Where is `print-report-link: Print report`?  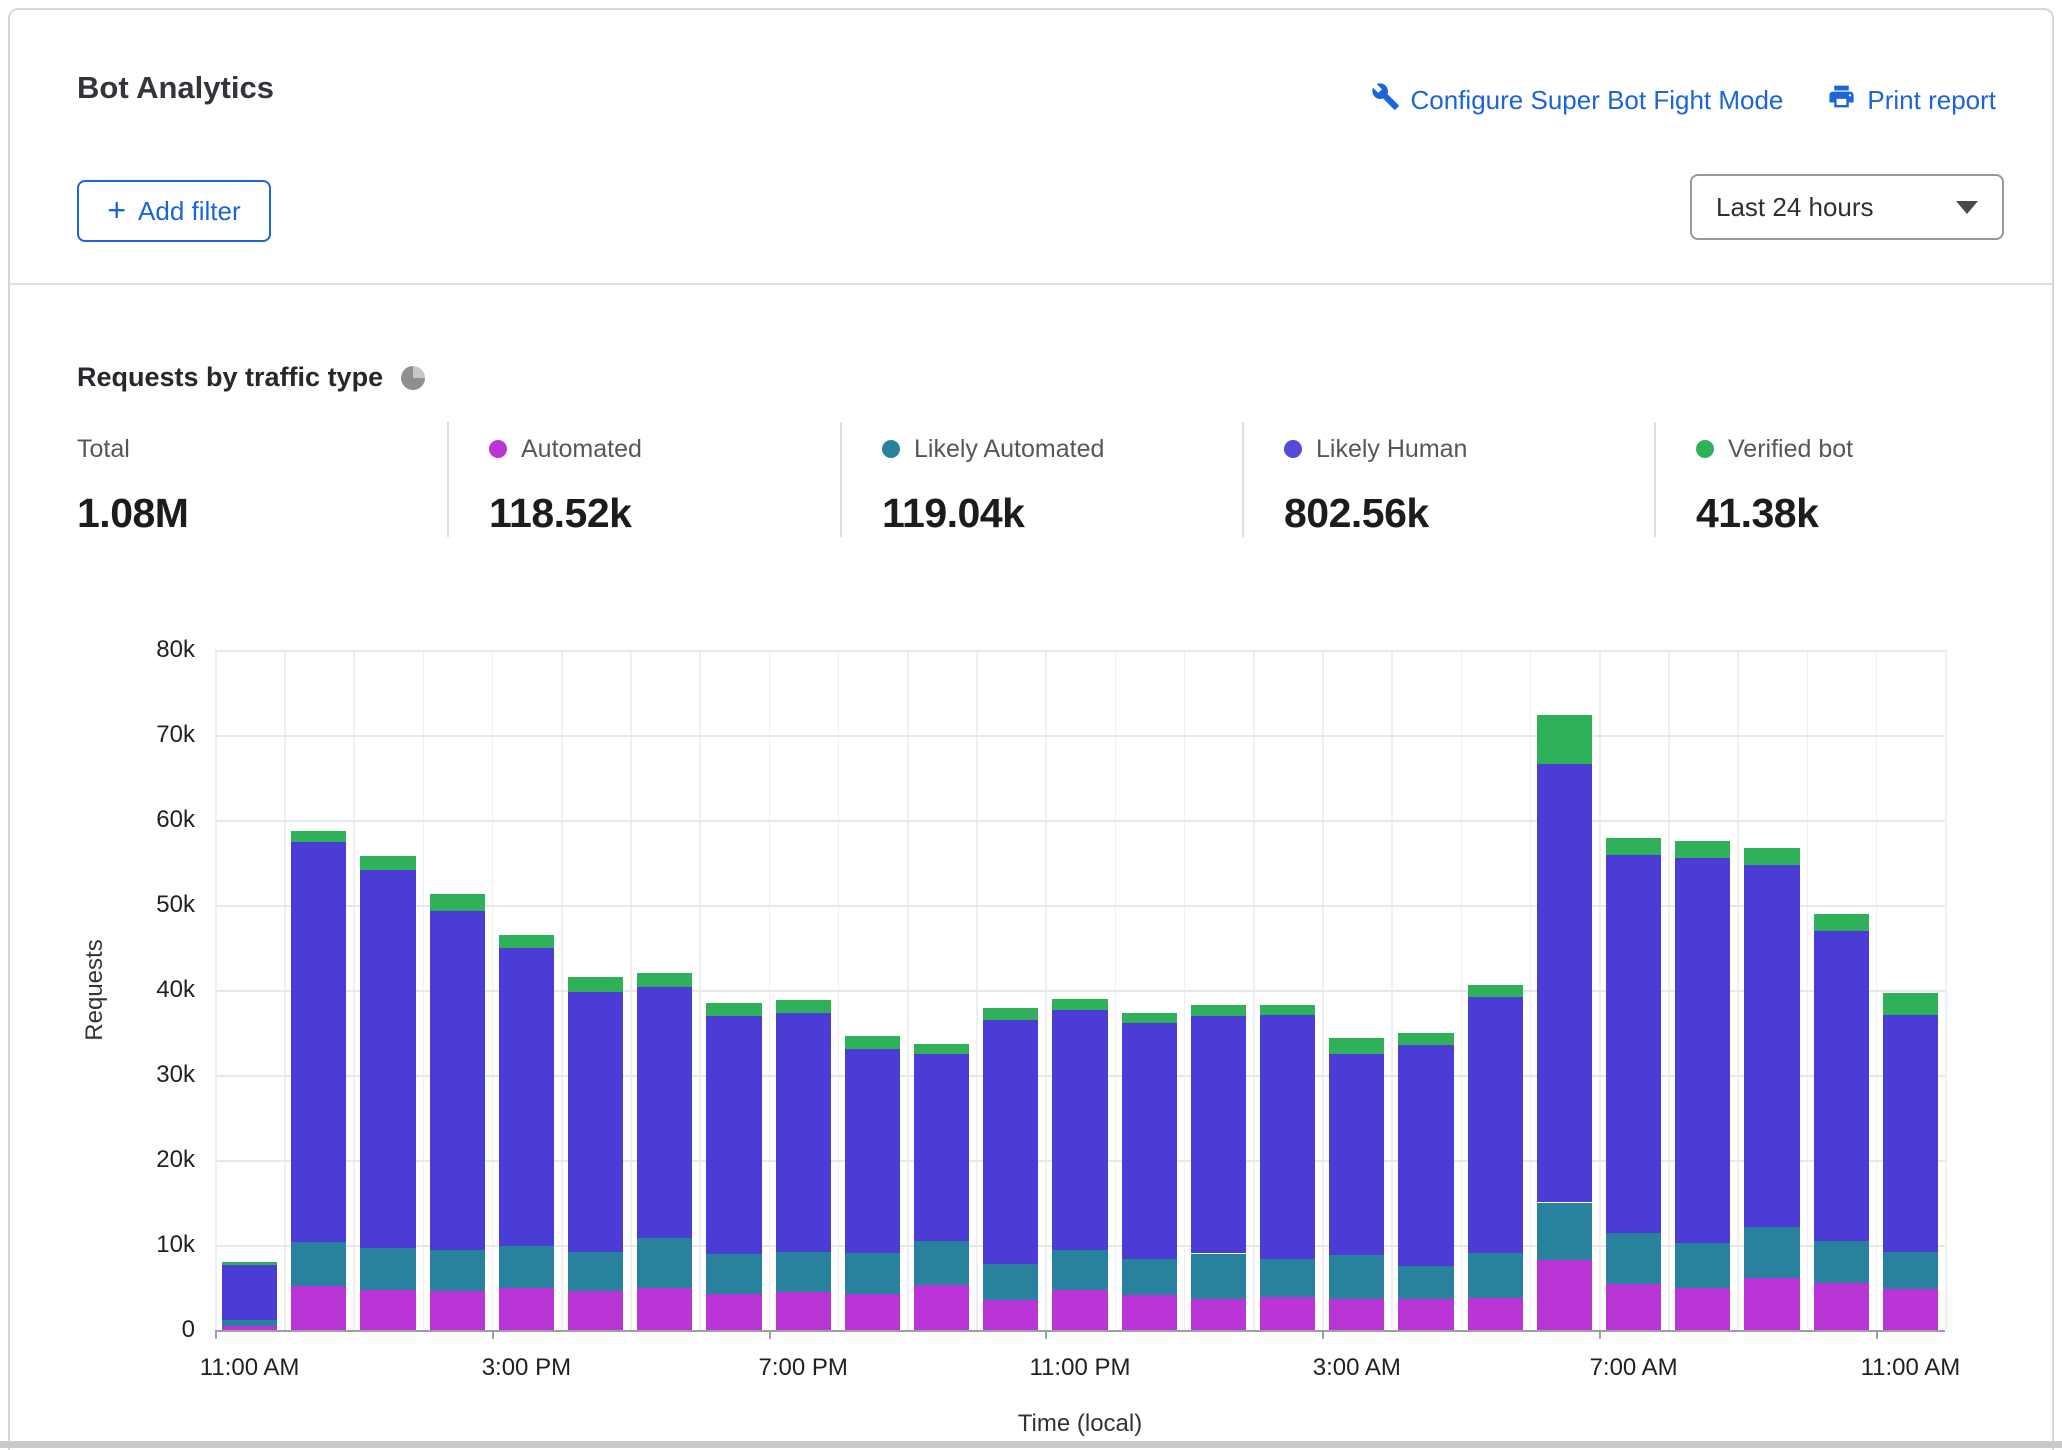 print-report-link: Print report is located at coordinates (1911, 100).